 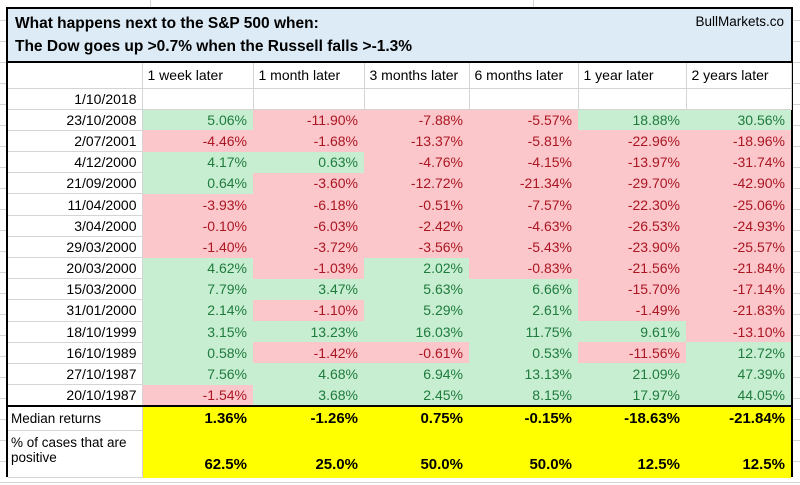 What do you see at coordinates (308, 353) in the screenshot?
I see `value-cell: -1.42%` at bounding box center [308, 353].